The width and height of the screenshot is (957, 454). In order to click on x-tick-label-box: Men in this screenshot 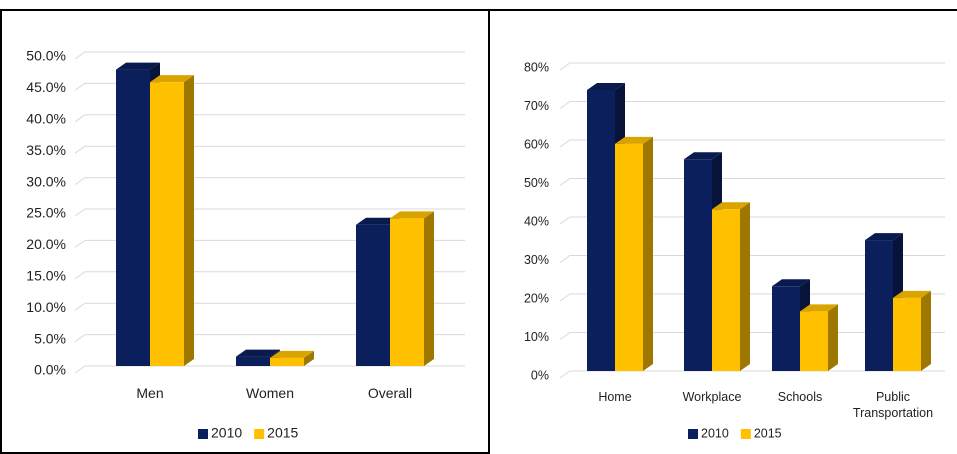, I will do `click(150, 393)`.